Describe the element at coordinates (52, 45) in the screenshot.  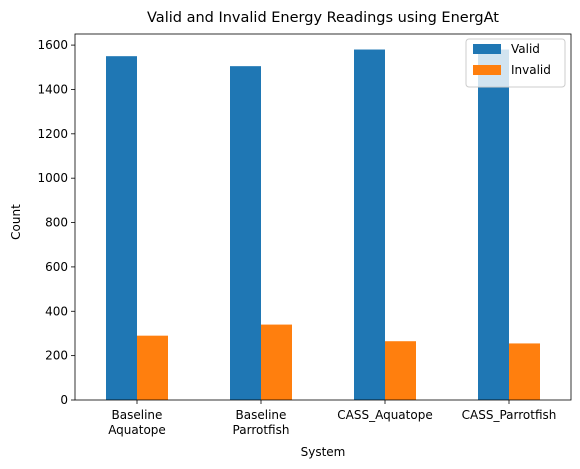
I see `y-tick-label-8: 1600` at that location.